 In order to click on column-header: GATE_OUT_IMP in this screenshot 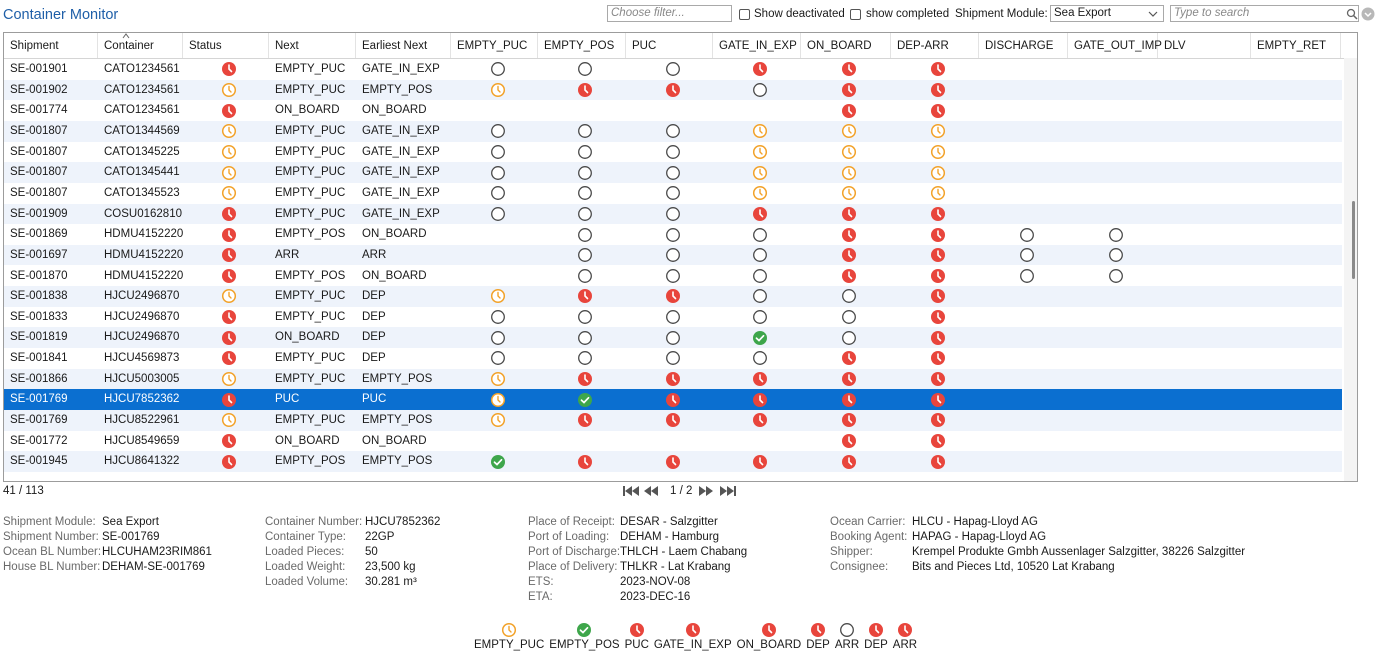, I will do `click(1115, 45)`.